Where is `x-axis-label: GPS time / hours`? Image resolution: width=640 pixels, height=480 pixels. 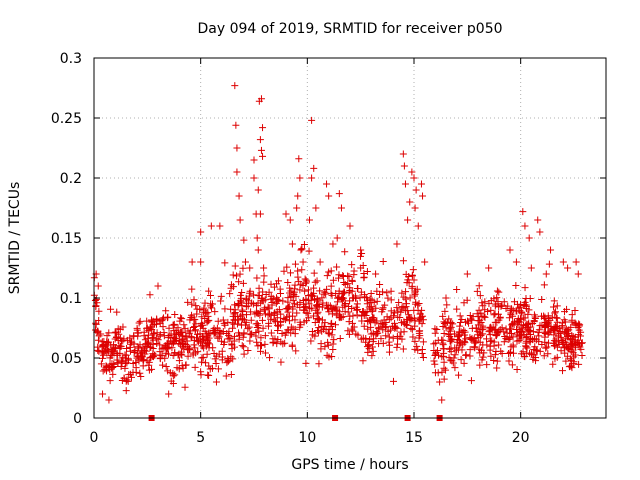 x-axis-label: GPS time / hours is located at coordinates (349, 465).